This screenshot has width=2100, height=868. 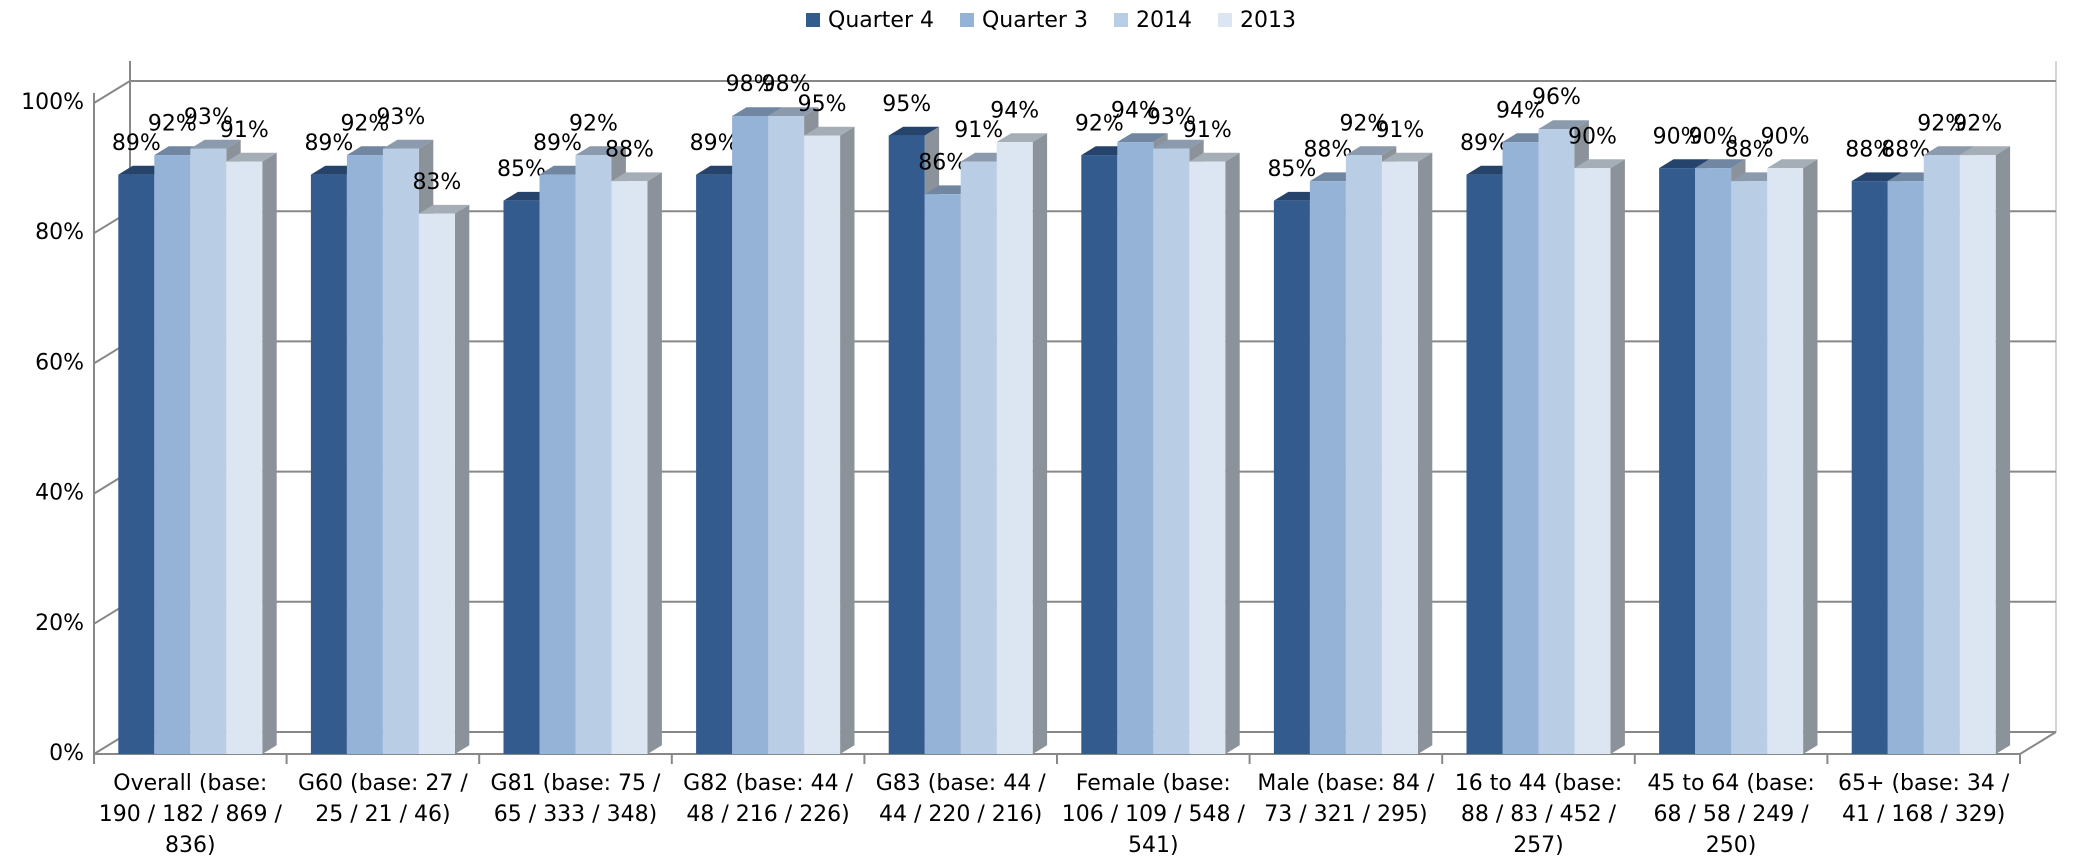 I want to click on floor-right, so click(x=2038, y=743).